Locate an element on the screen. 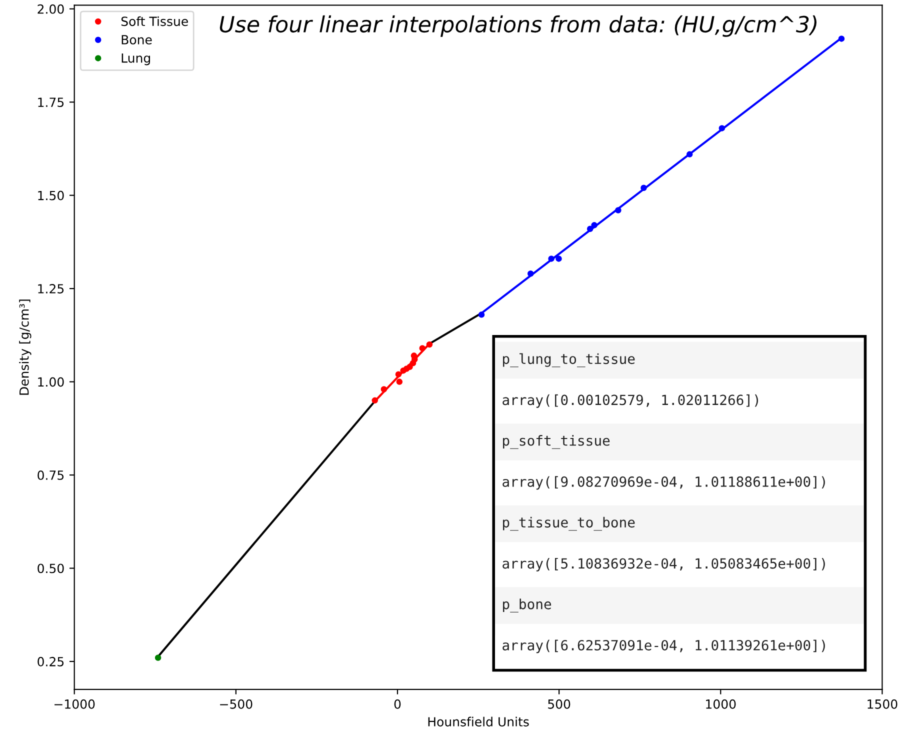 The width and height of the screenshot is (918, 735). x-tick-label: 0 is located at coordinates (397, 704).